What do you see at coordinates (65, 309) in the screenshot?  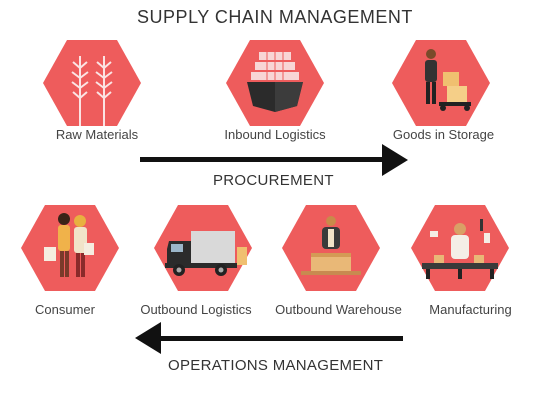 I see `stage-label-consumer: Consumer` at bounding box center [65, 309].